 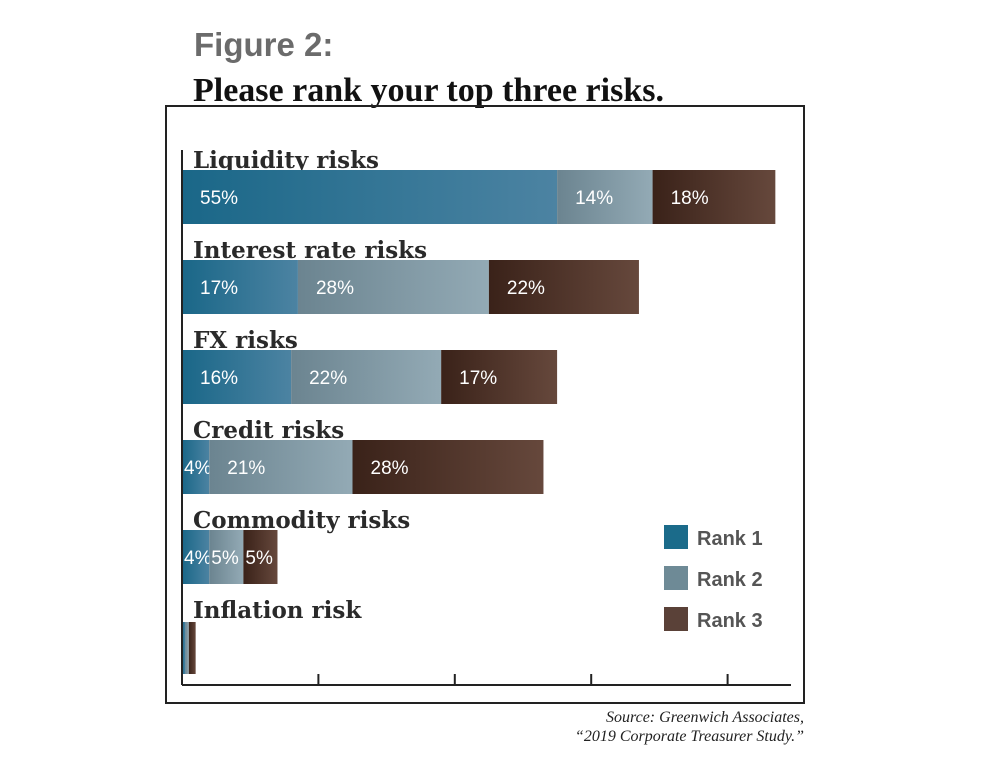 I want to click on data-label-fx-risks-rank-2: 22%, so click(x=328, y=378).